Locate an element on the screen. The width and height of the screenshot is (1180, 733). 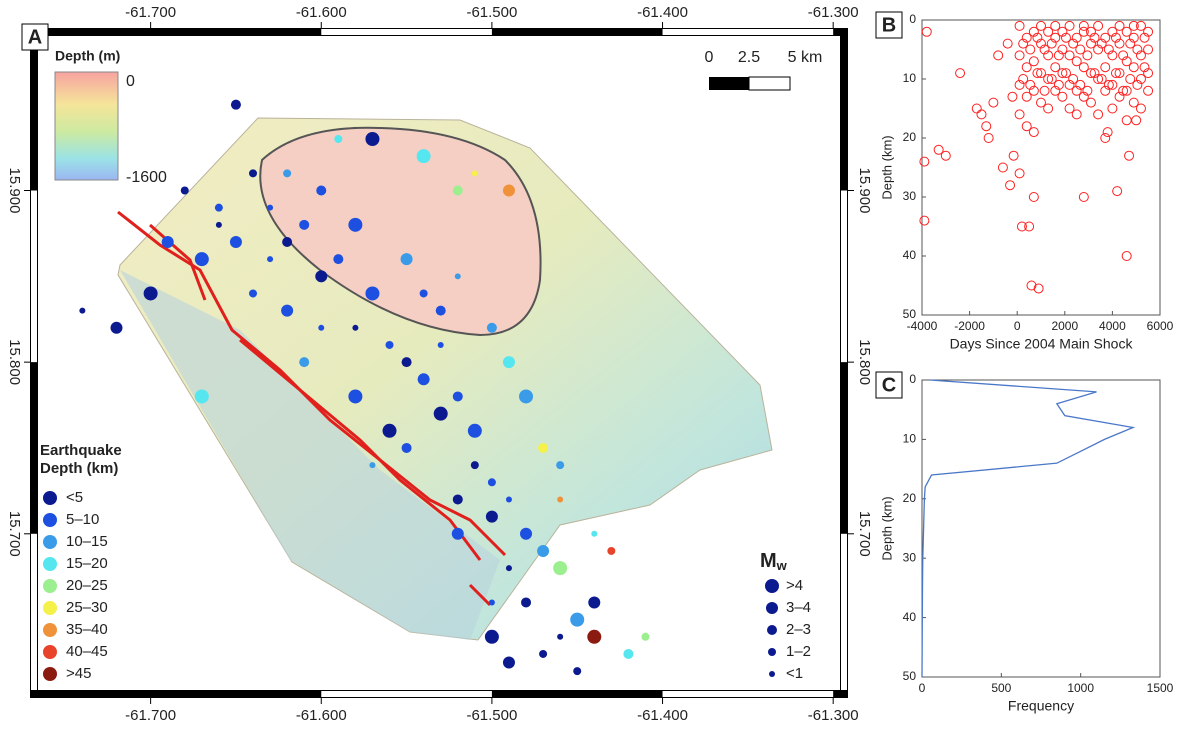
x-tick-label: -61.500 is located at coordinates (491, 12).